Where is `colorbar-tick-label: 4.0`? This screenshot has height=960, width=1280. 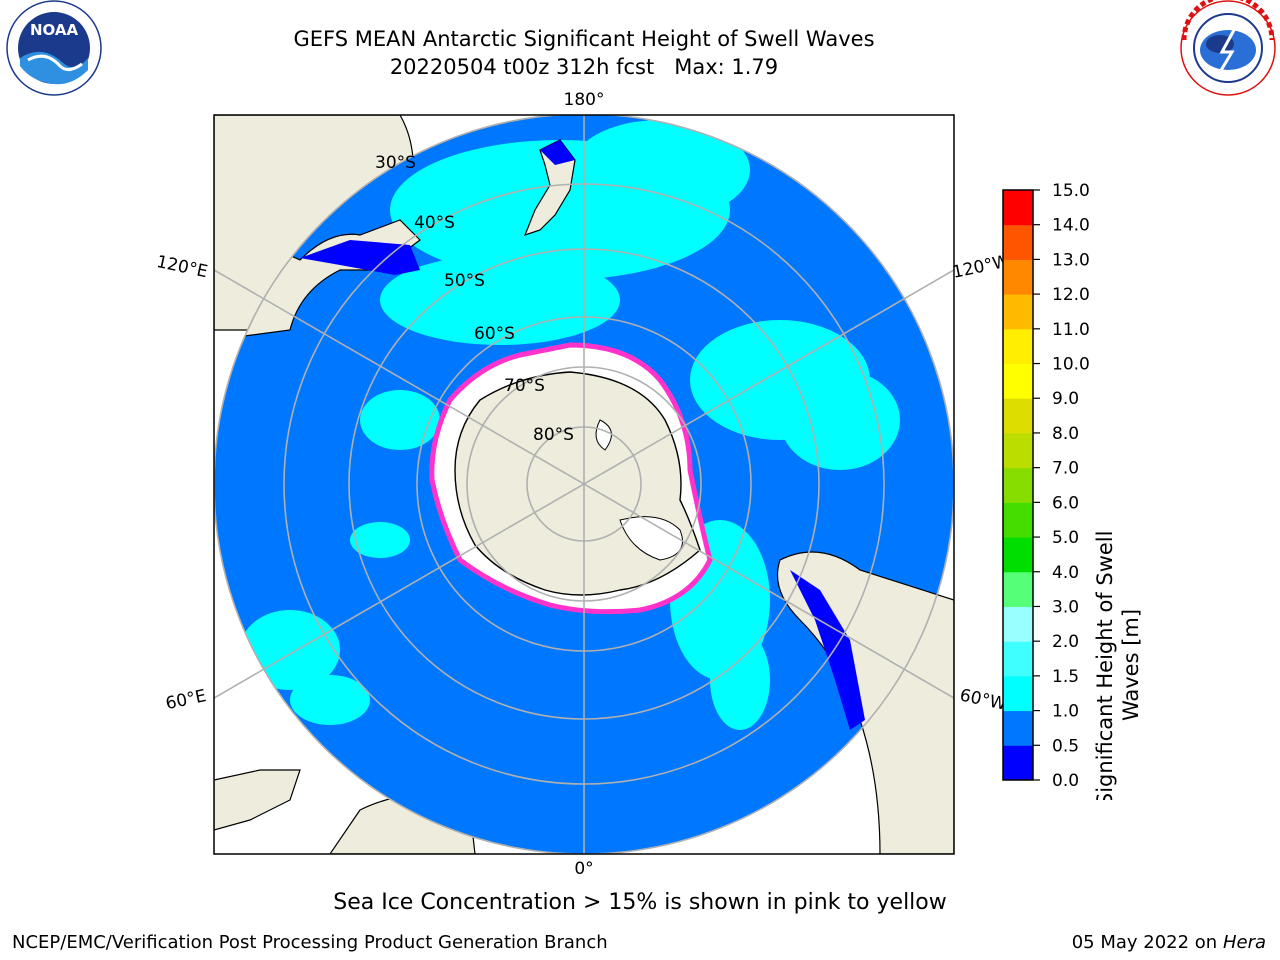 colorbar-tick-label: 4.0 is located at coordinates (1065, 573).